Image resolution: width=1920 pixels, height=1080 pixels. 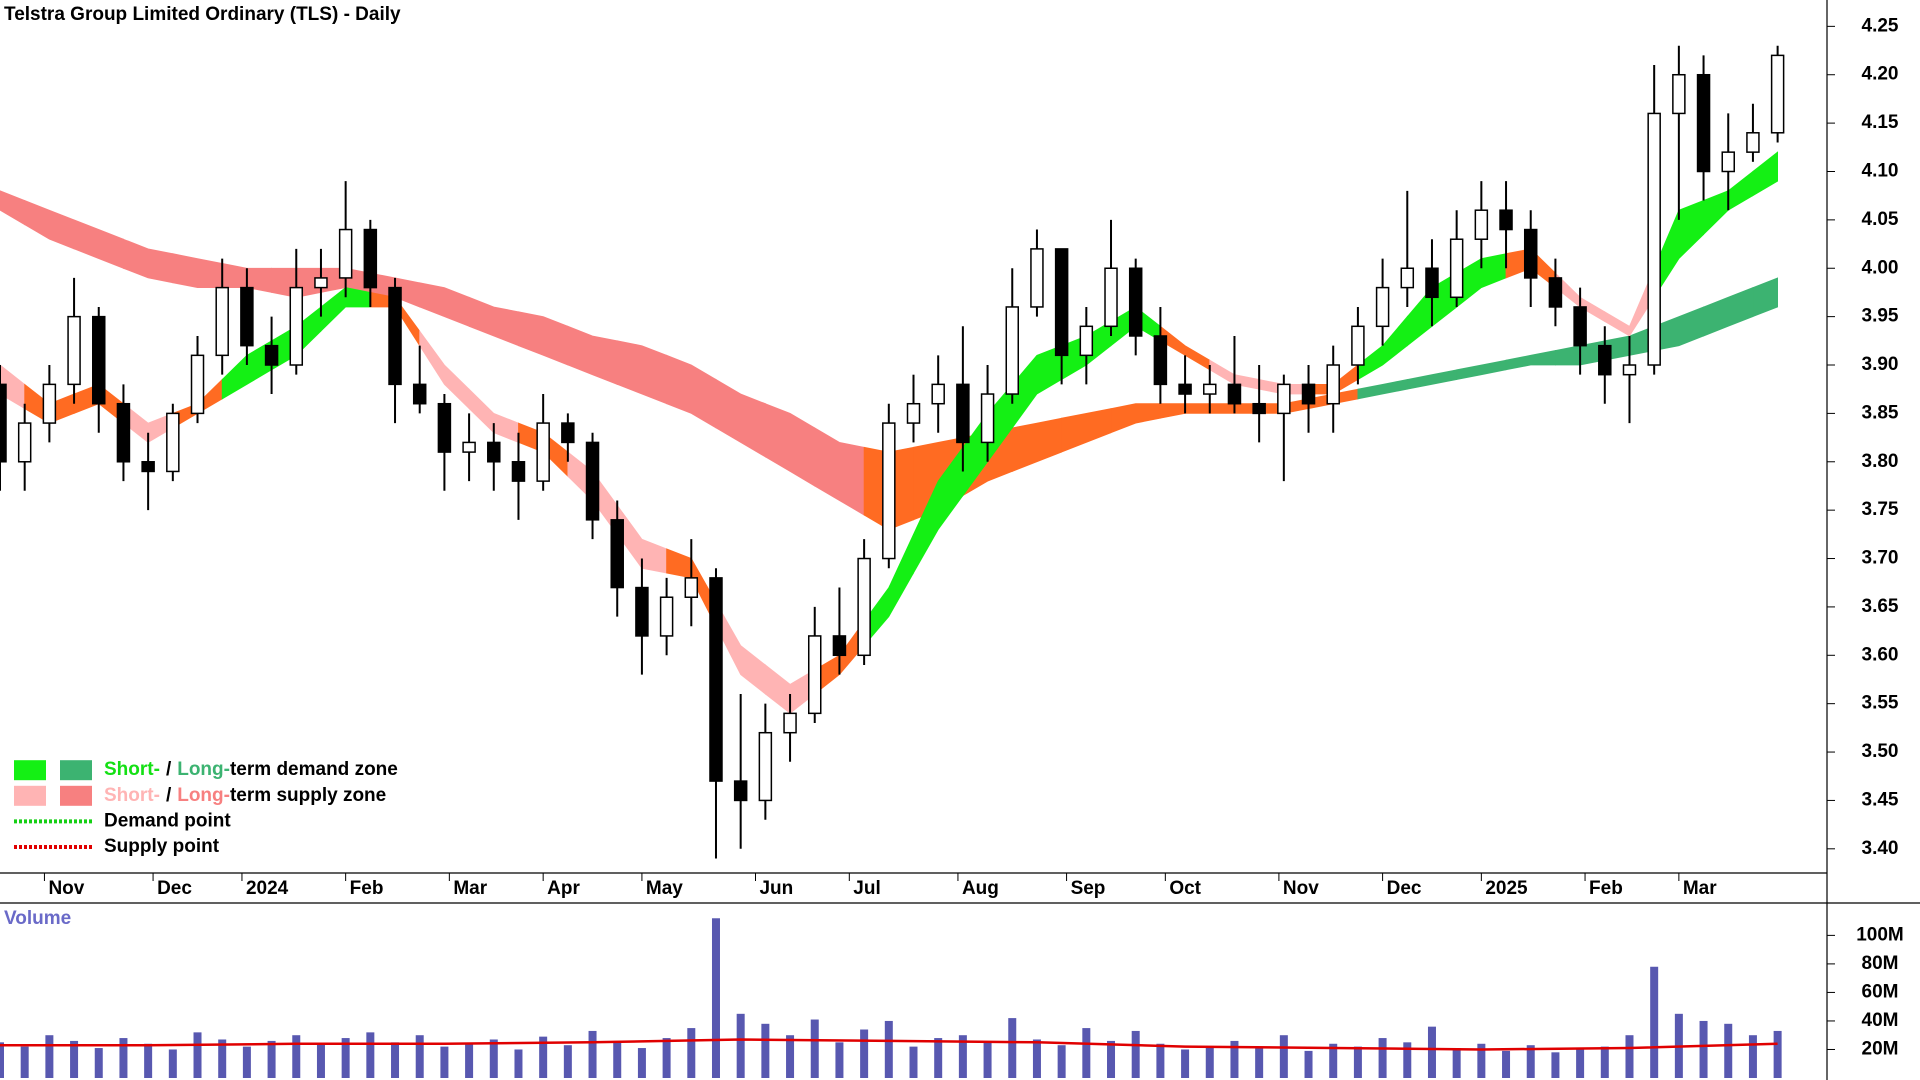 I want to click on y-tick-label: 3.50, so click(x=1880, y=751).